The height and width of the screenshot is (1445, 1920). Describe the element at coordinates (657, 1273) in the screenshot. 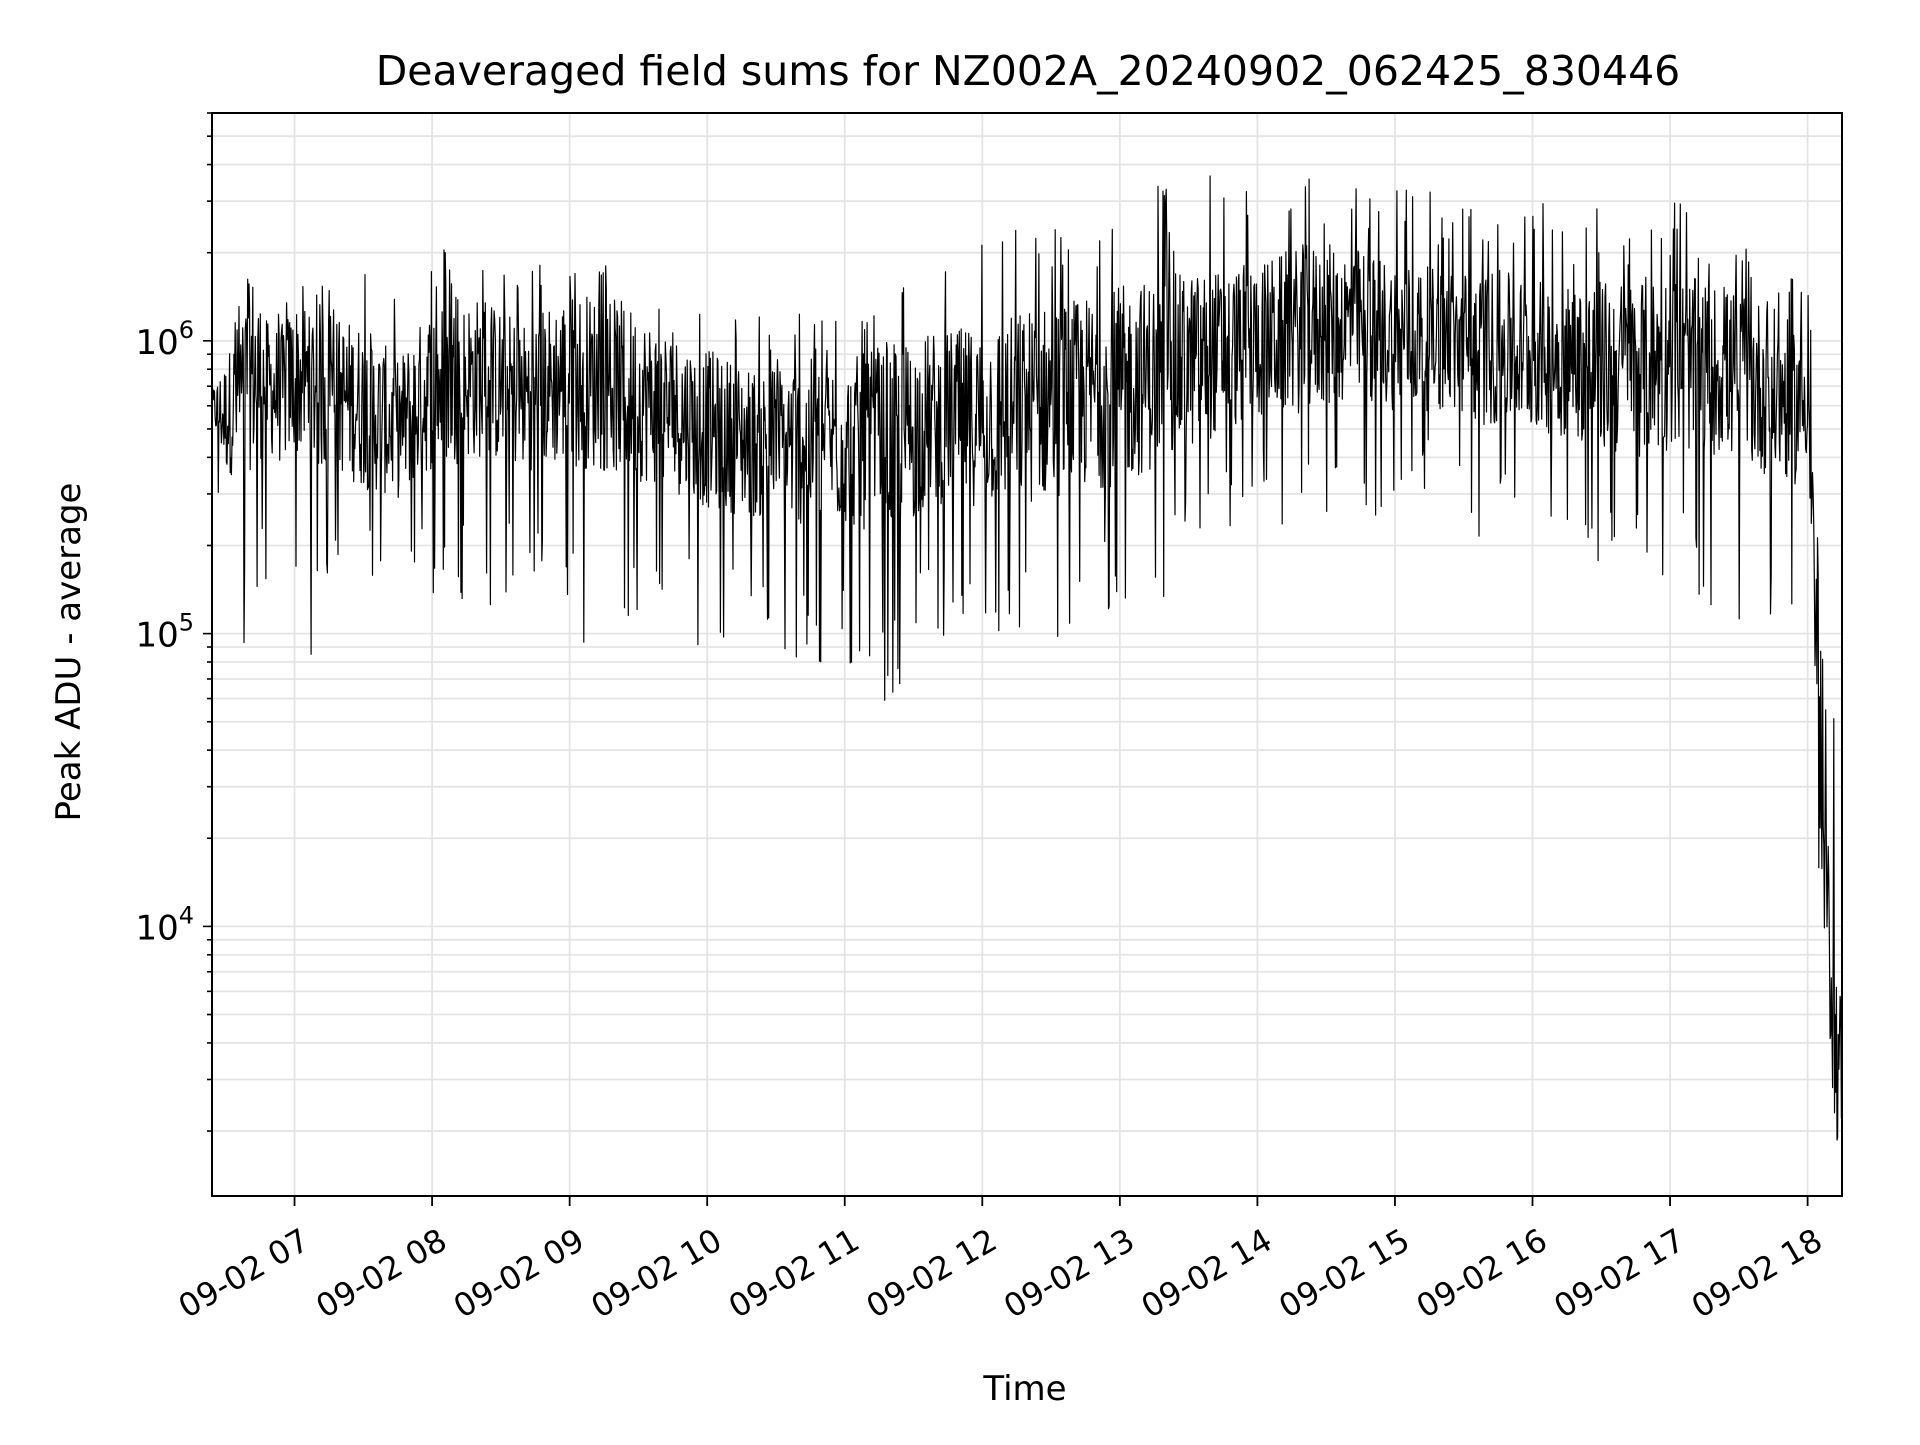

I see `x-tick-label: 09-02 10` at that location.